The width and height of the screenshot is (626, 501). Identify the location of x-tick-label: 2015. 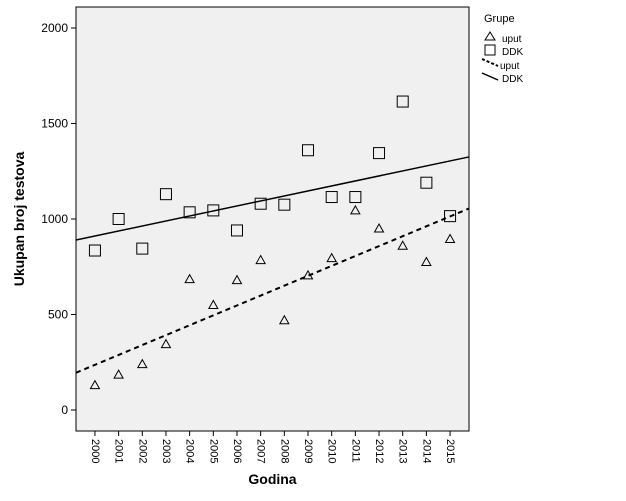
(450, 451).